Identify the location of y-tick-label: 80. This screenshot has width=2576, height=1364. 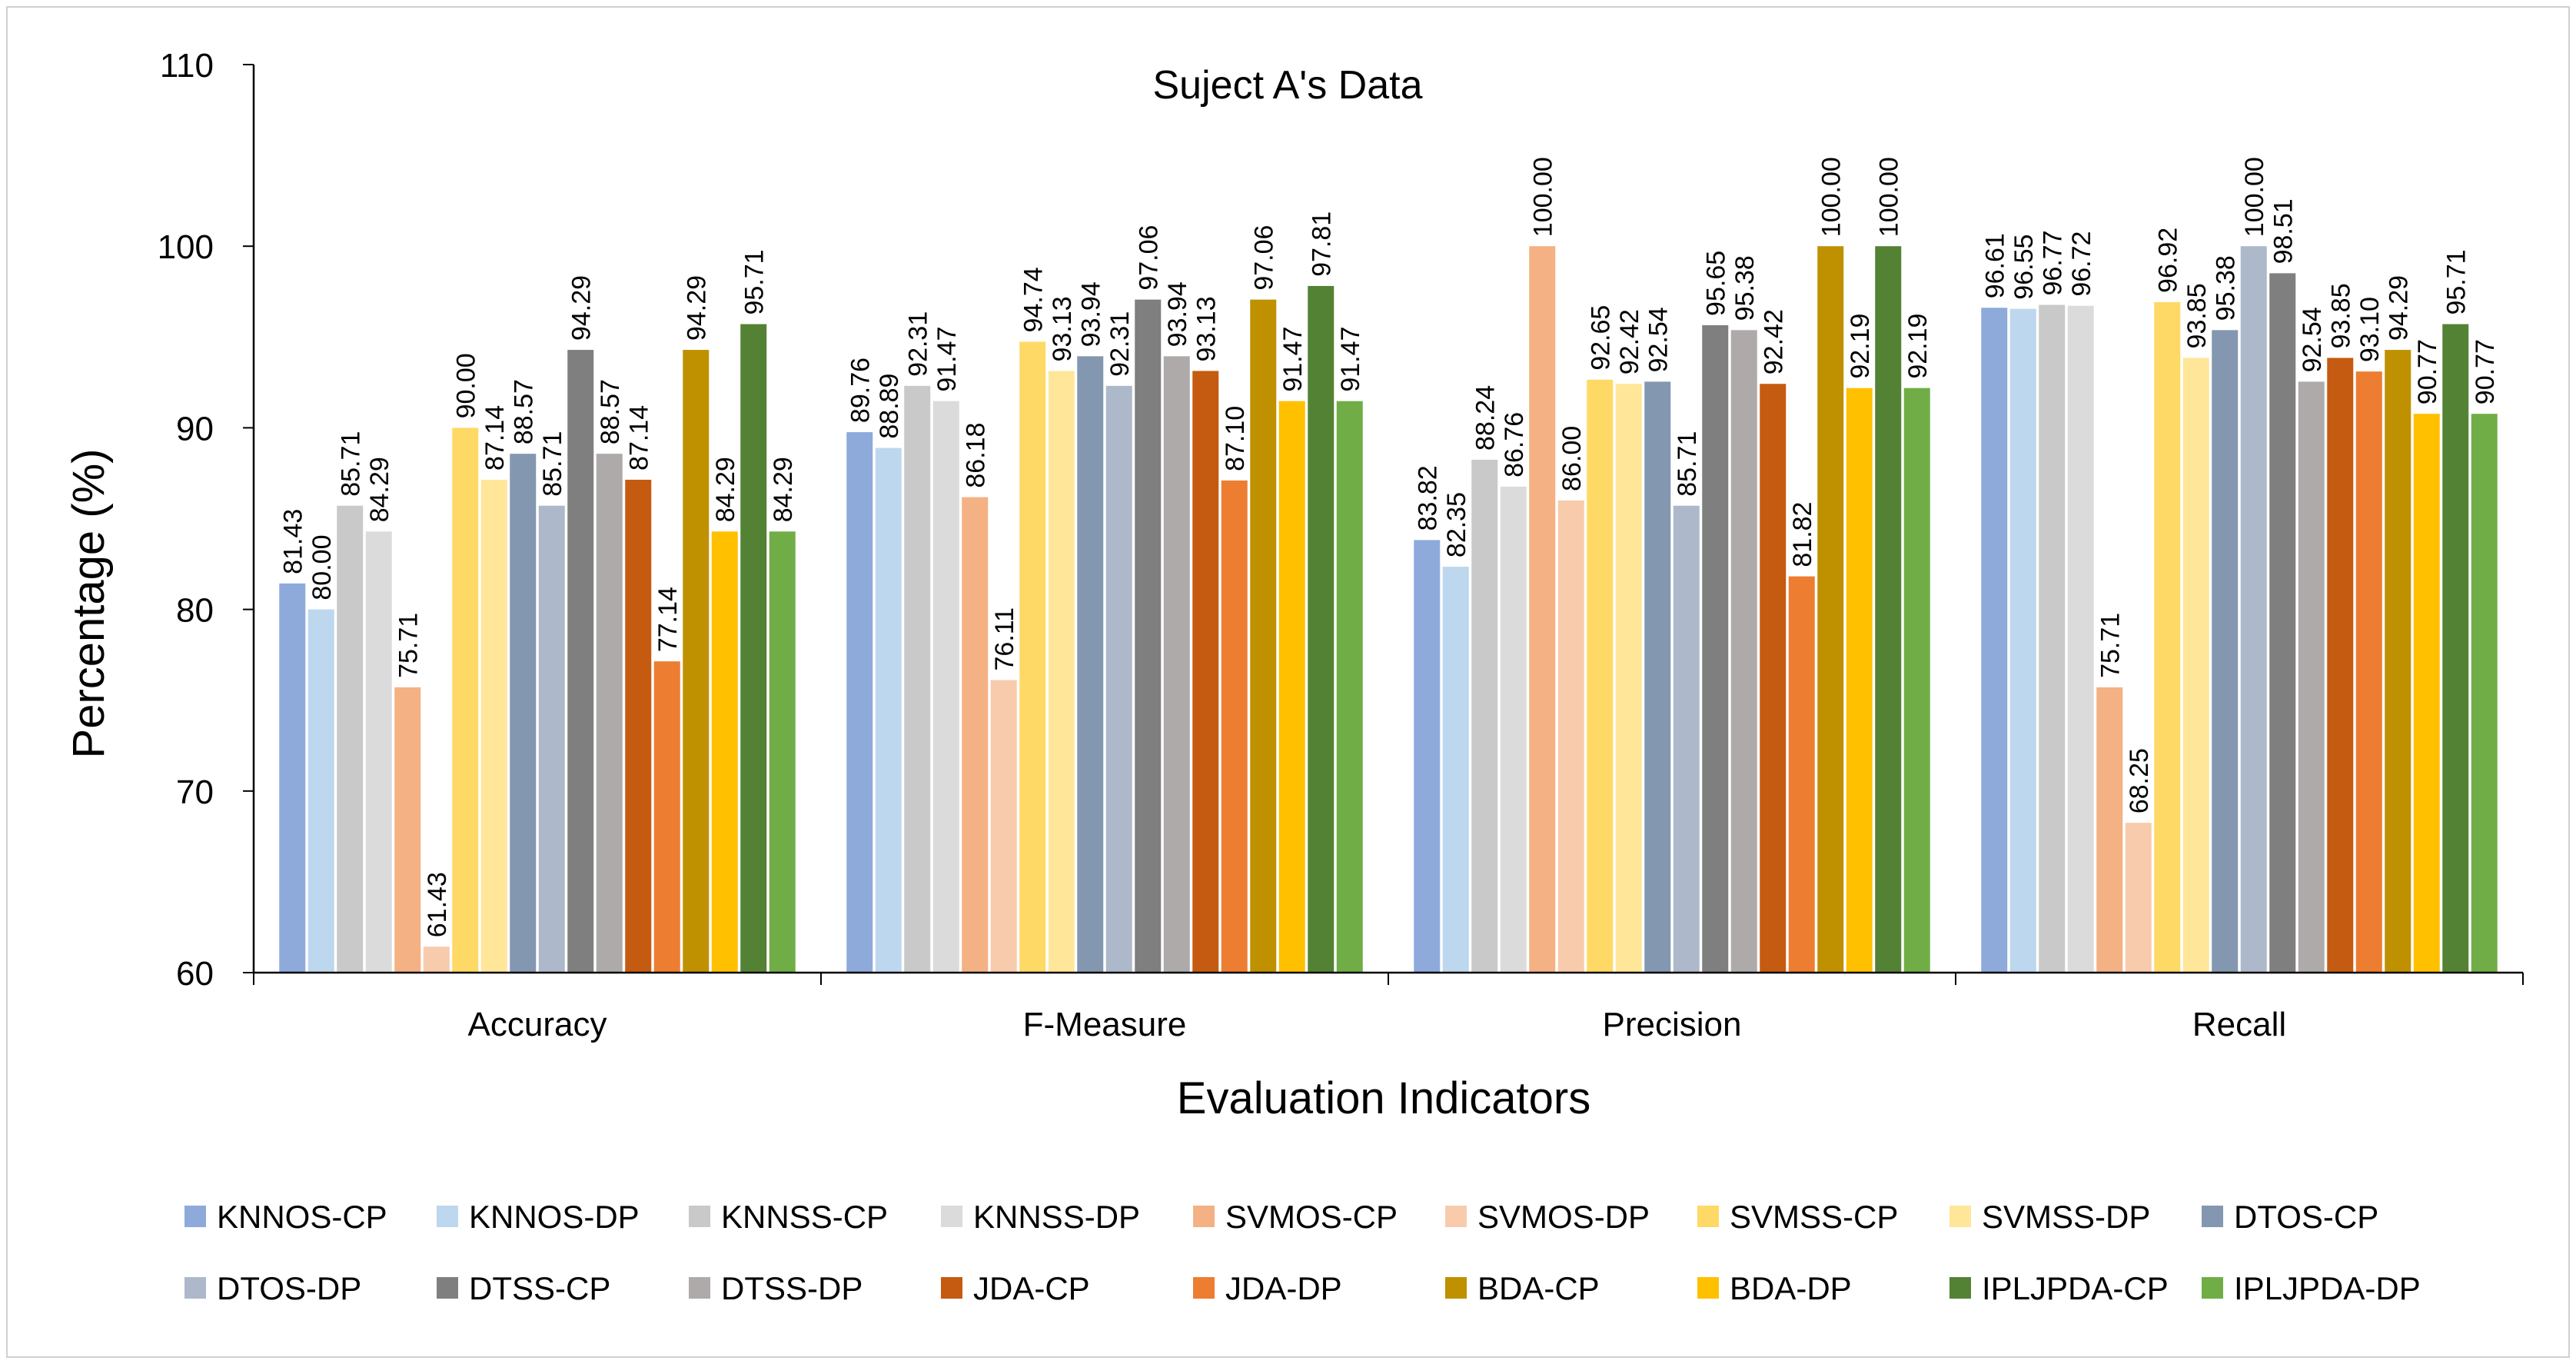
(195, 611).